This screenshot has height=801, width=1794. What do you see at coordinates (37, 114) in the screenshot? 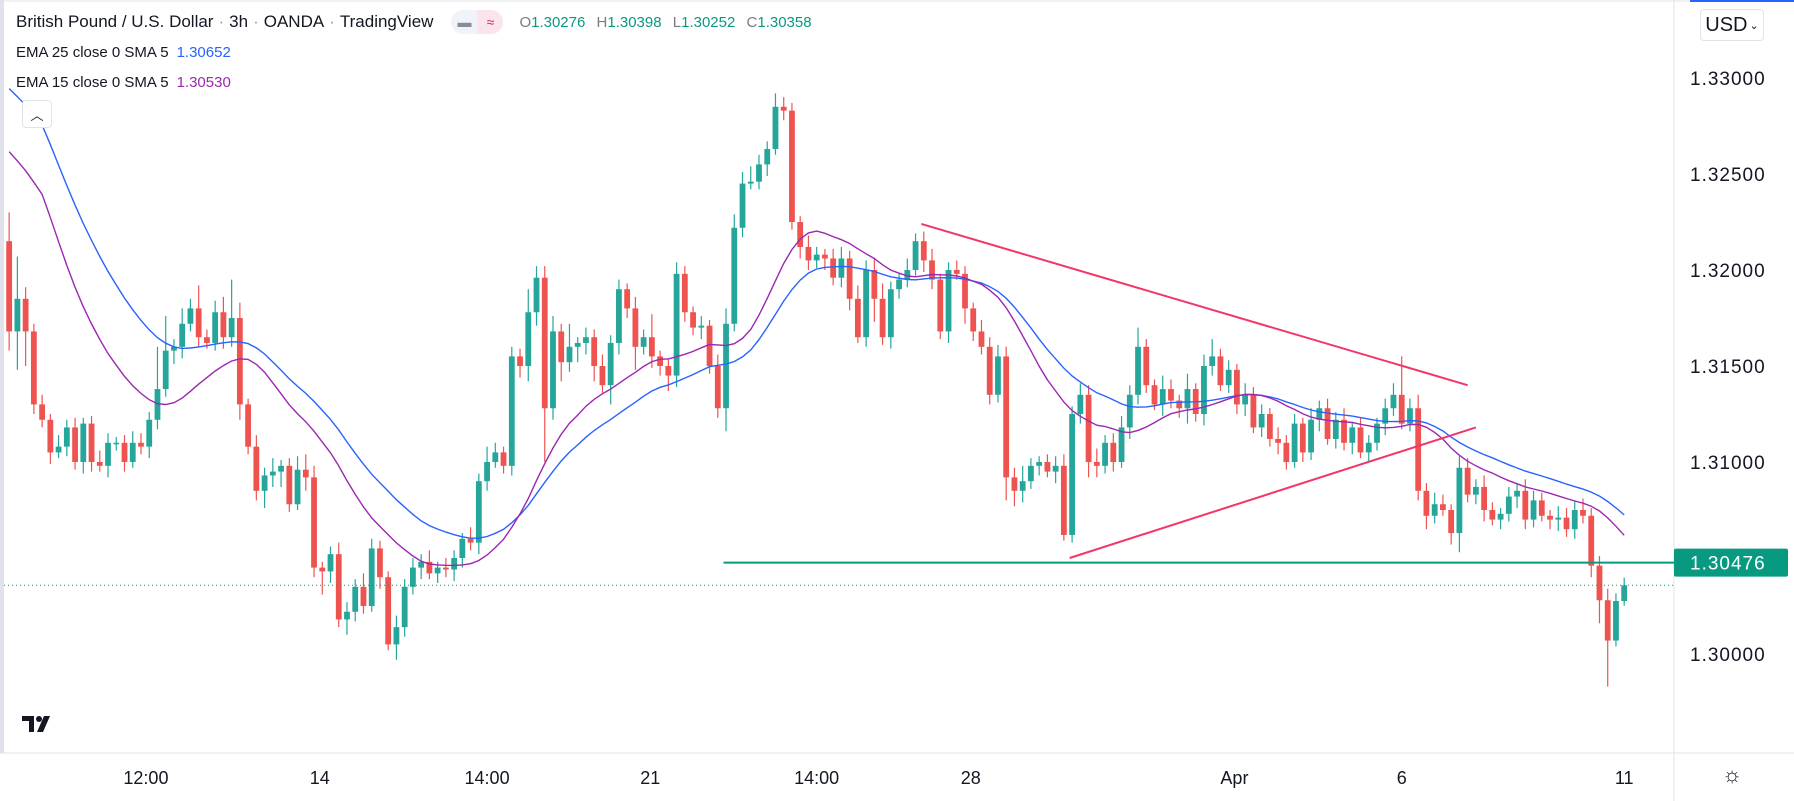
I see `collapse-legend-button: ︿` at bounding box center [37, 114].